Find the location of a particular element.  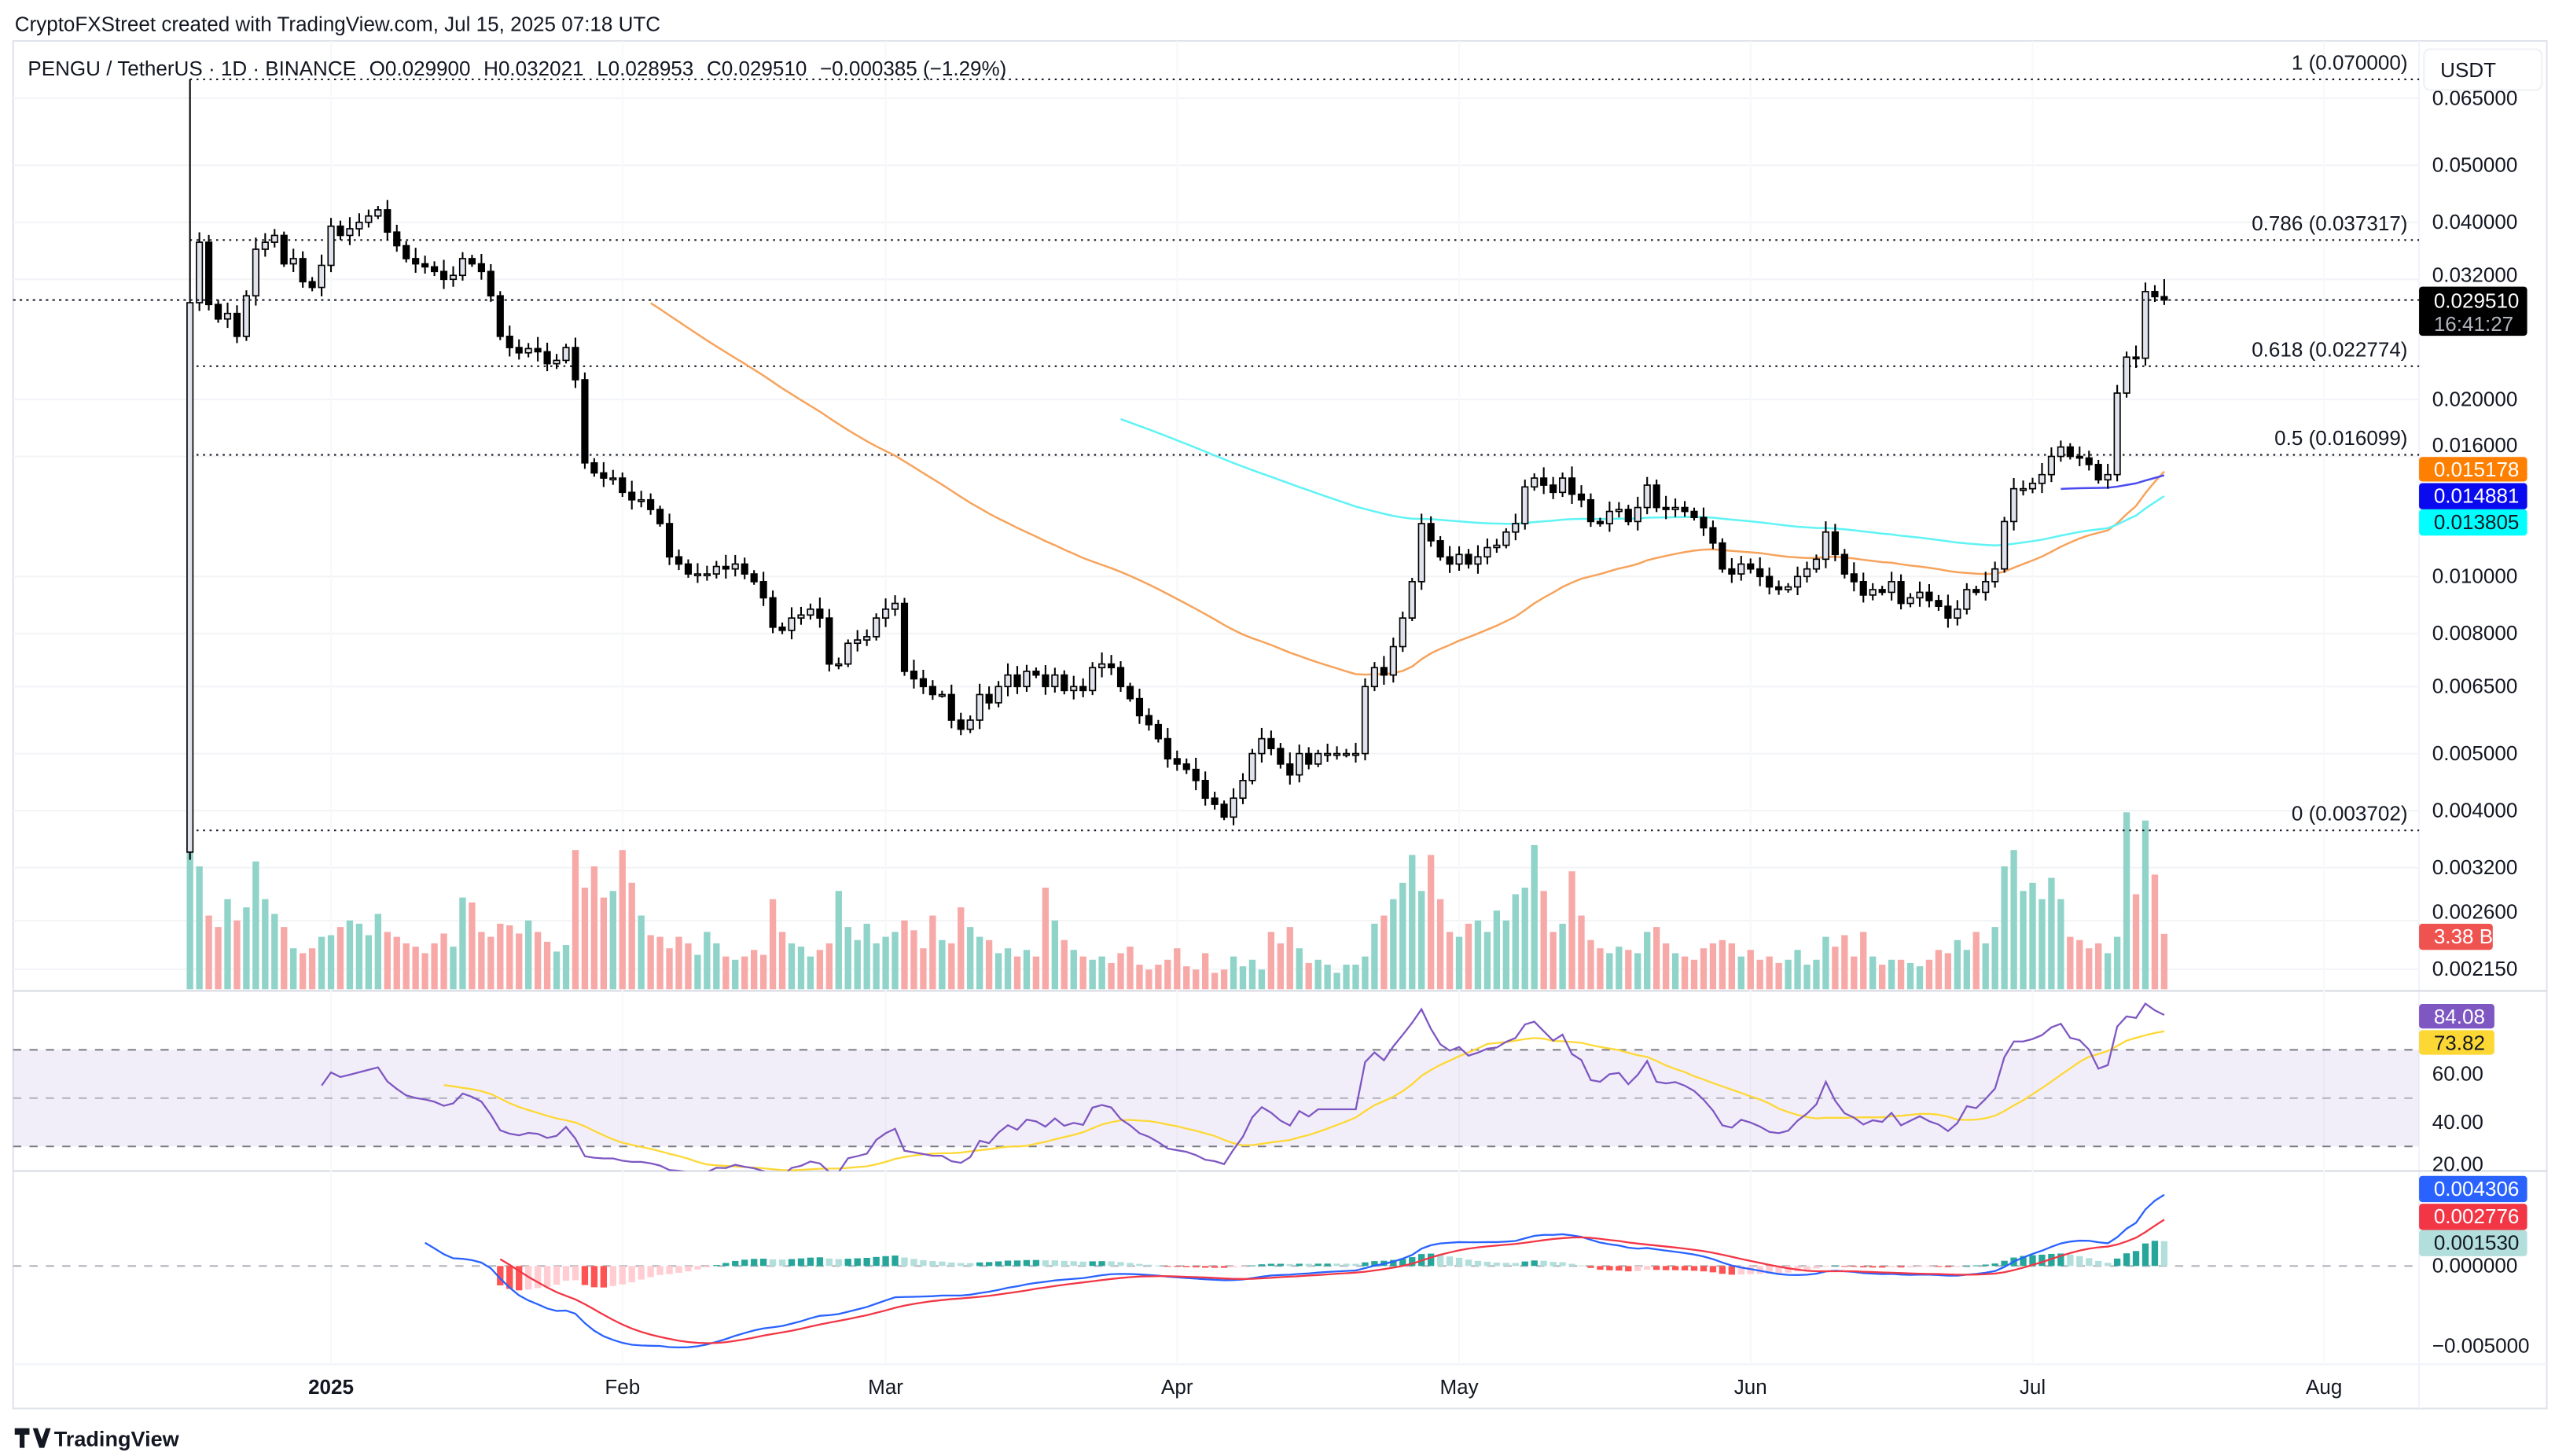

ma-blue-value: 0.014881 is located at coordinates (2477, 496).